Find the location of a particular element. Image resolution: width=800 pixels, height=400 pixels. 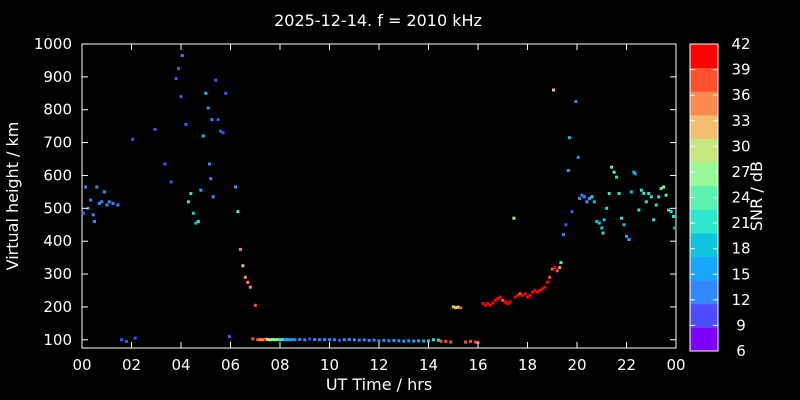

x-tick-label: 22 is located at coordinates (626, 365).